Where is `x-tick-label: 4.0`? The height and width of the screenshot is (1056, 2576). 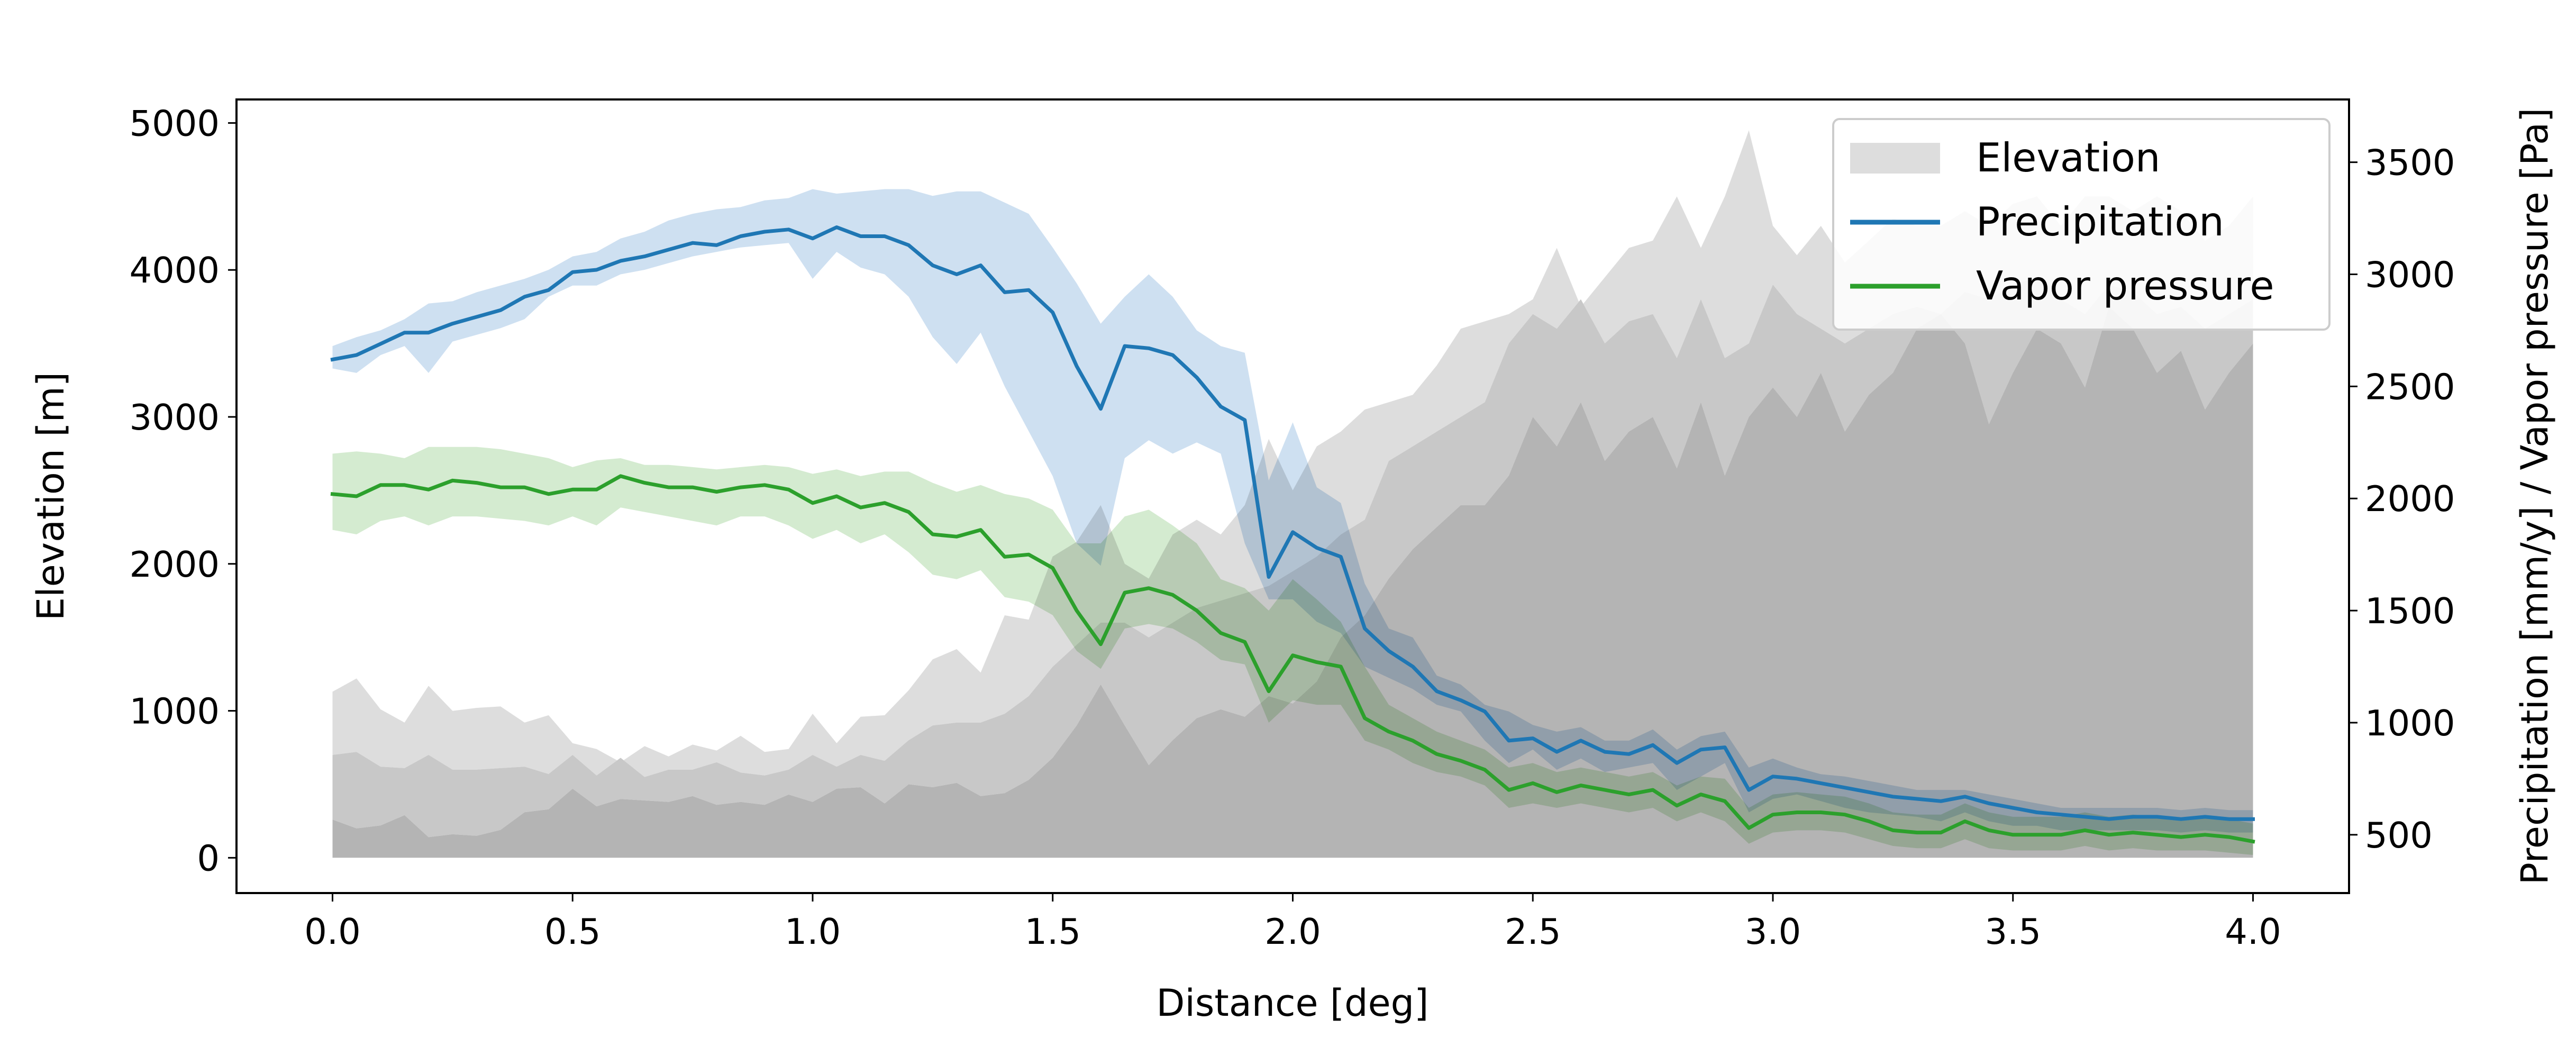 x-tick-label: 4.0 is located at coordinates (2253, 931).